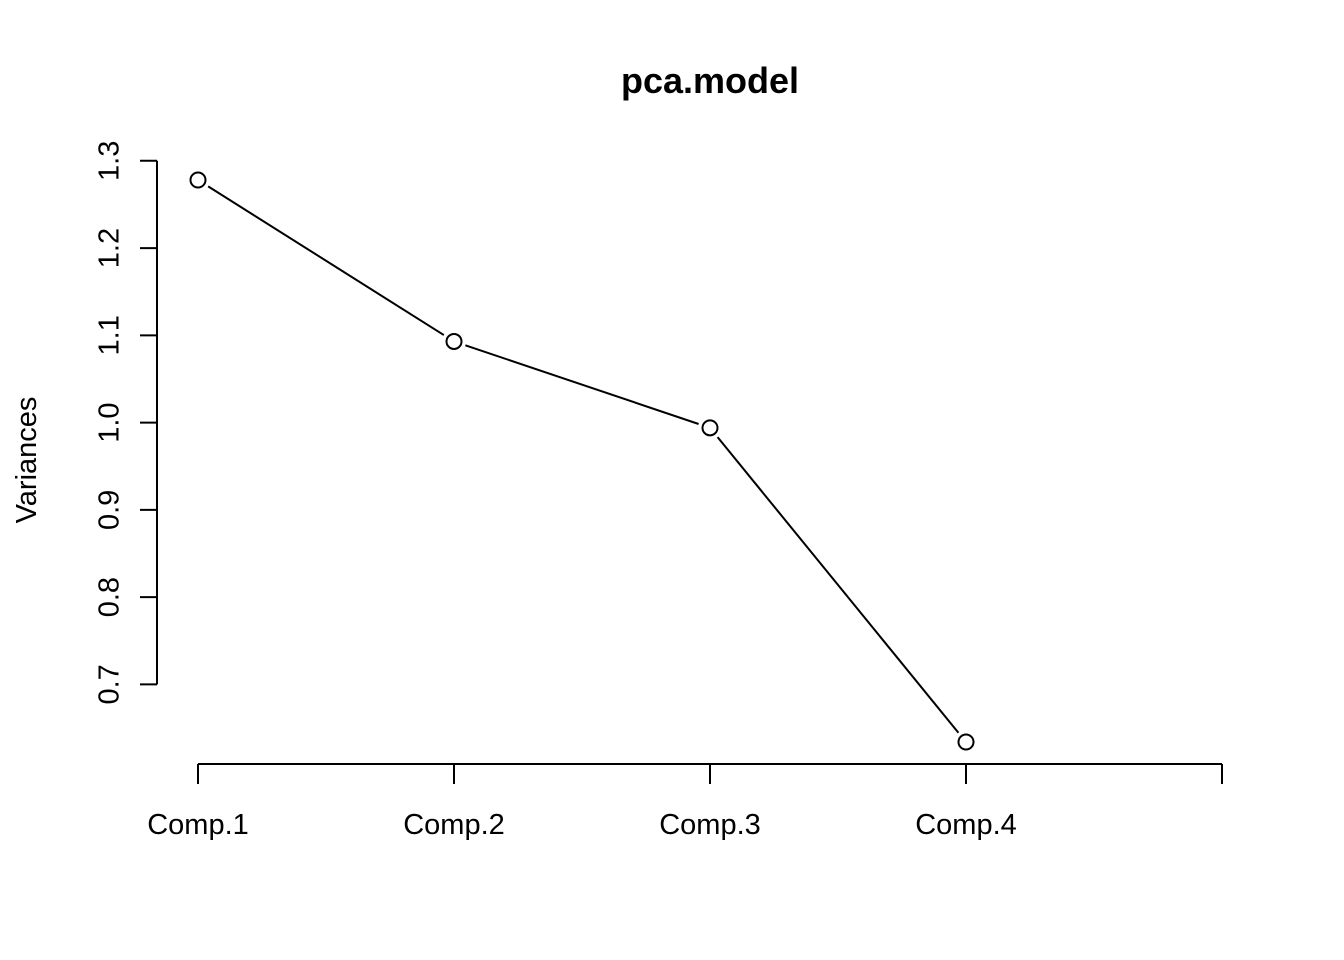 This screenshot has width=1344, height=960. I want to click on y-tick-label: 1.3, so click(110, 161).